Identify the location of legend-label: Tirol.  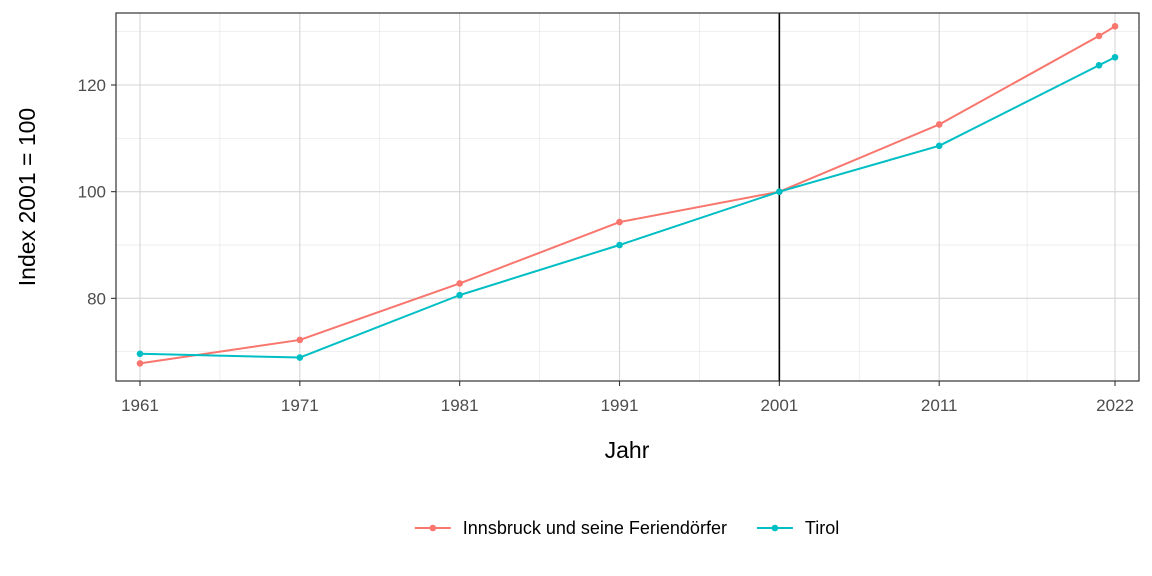
(822, 528).